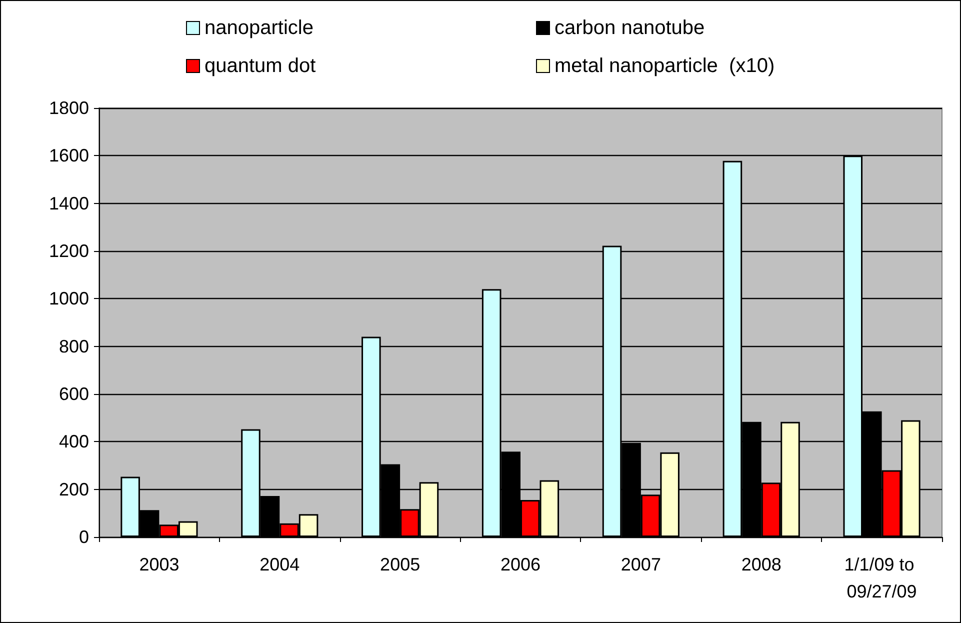  What do you see at coordinates (68, 156) in the screenshot?
I see `y-tick-label: 1600` at bounding box center [68, 156].